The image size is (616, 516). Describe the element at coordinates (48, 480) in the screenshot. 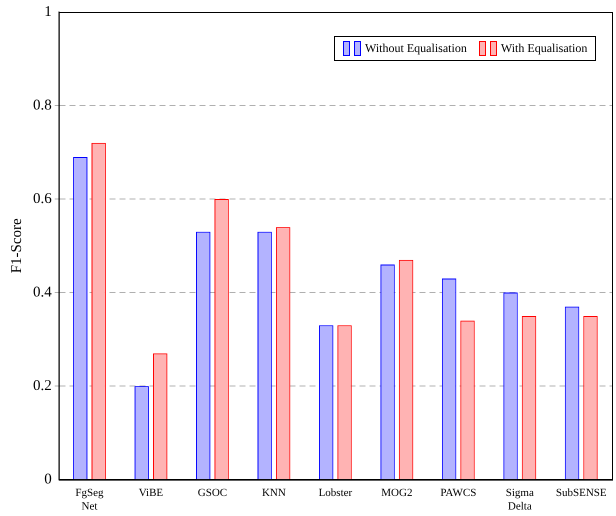

I see `y-tick-label: 0` at that location.